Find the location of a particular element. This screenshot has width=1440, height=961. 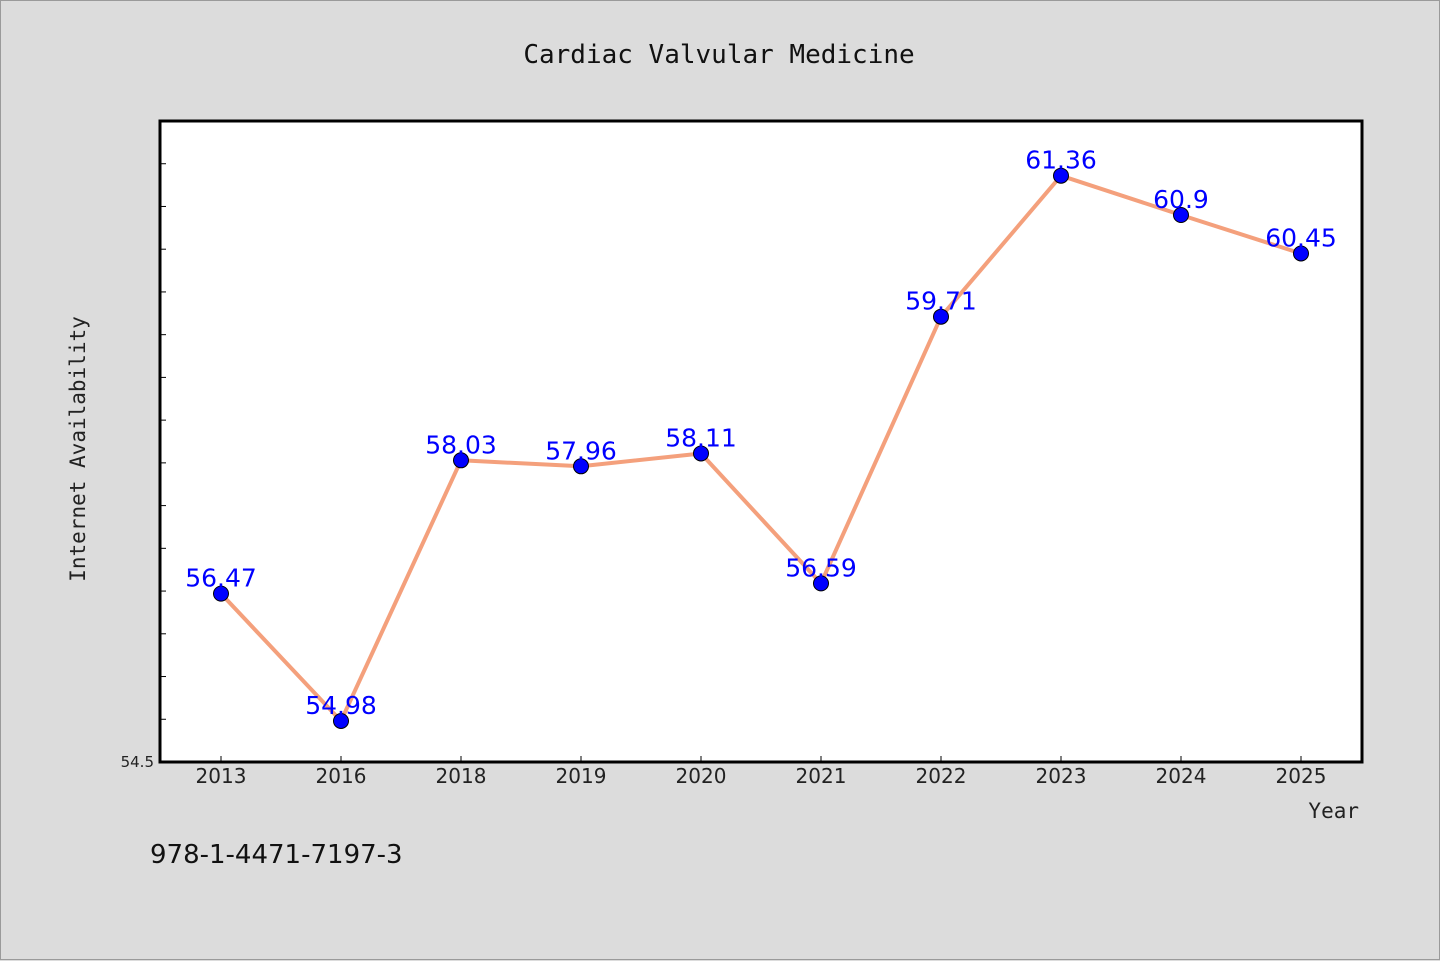

x-tick-label: 2025 is located at coordinates (1301, 776).